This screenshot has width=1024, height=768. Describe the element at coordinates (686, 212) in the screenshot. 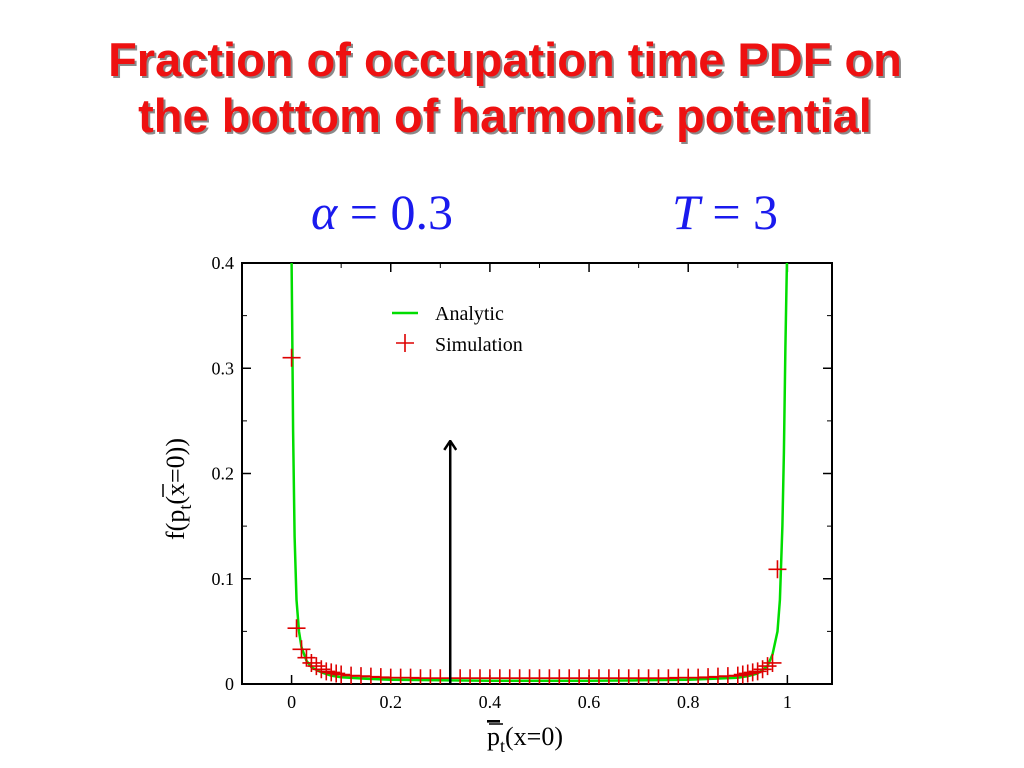

I see `temperature-symbol: T` at that location.